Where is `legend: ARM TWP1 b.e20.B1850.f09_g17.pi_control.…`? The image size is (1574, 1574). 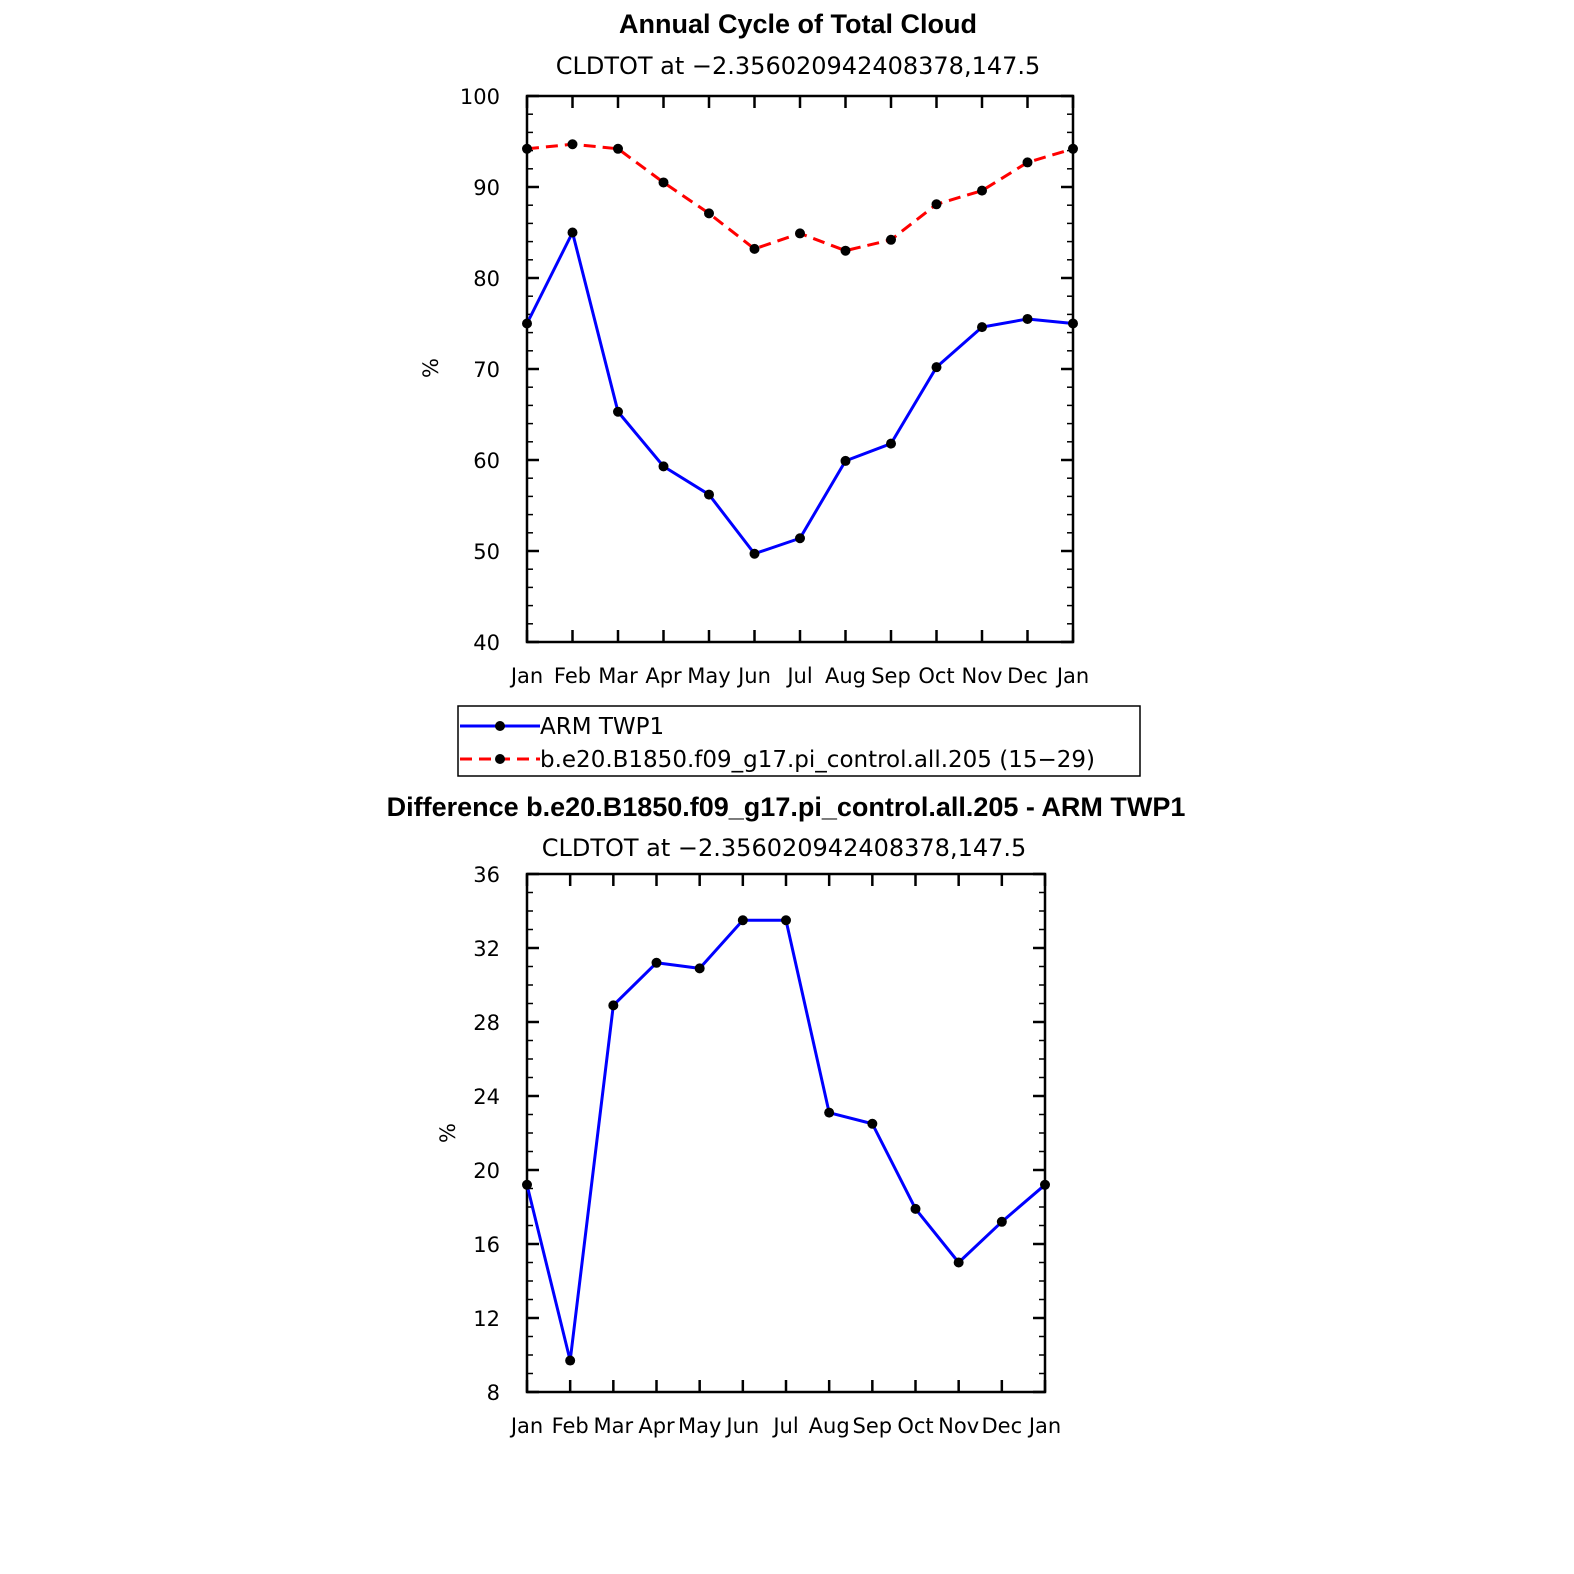
legend: ARM TWP1 b.e20.B1850.f09_g17.pi_control.… is located at coordinates (799, 741).